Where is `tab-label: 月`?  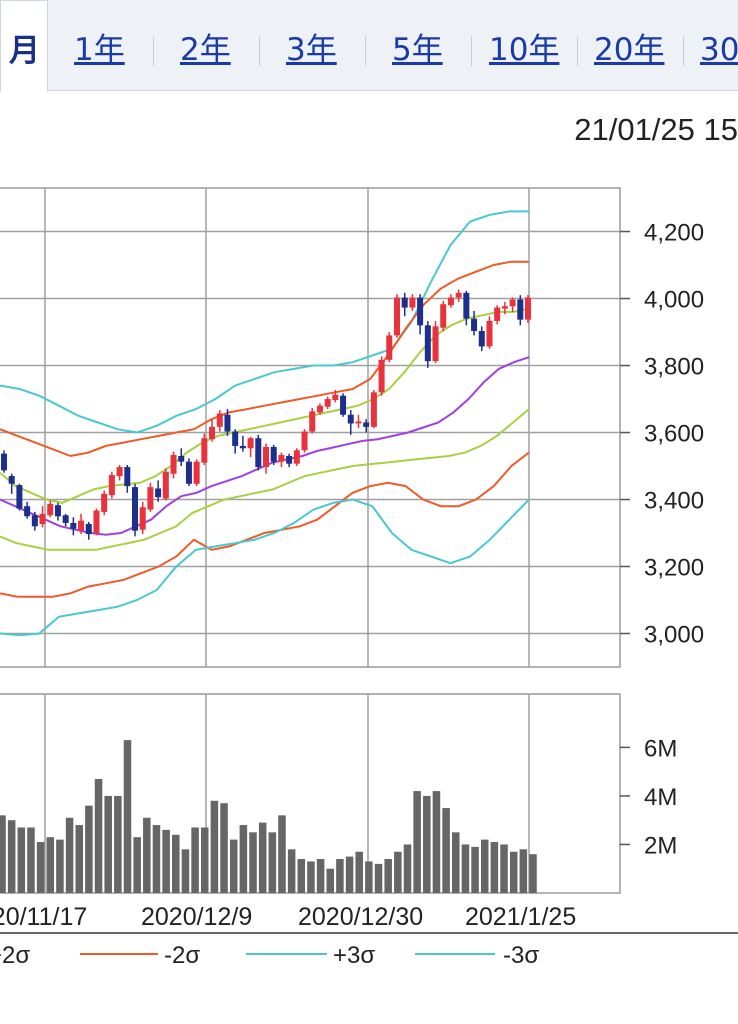 tab-label: 月 is located at coordinates (24, 51).